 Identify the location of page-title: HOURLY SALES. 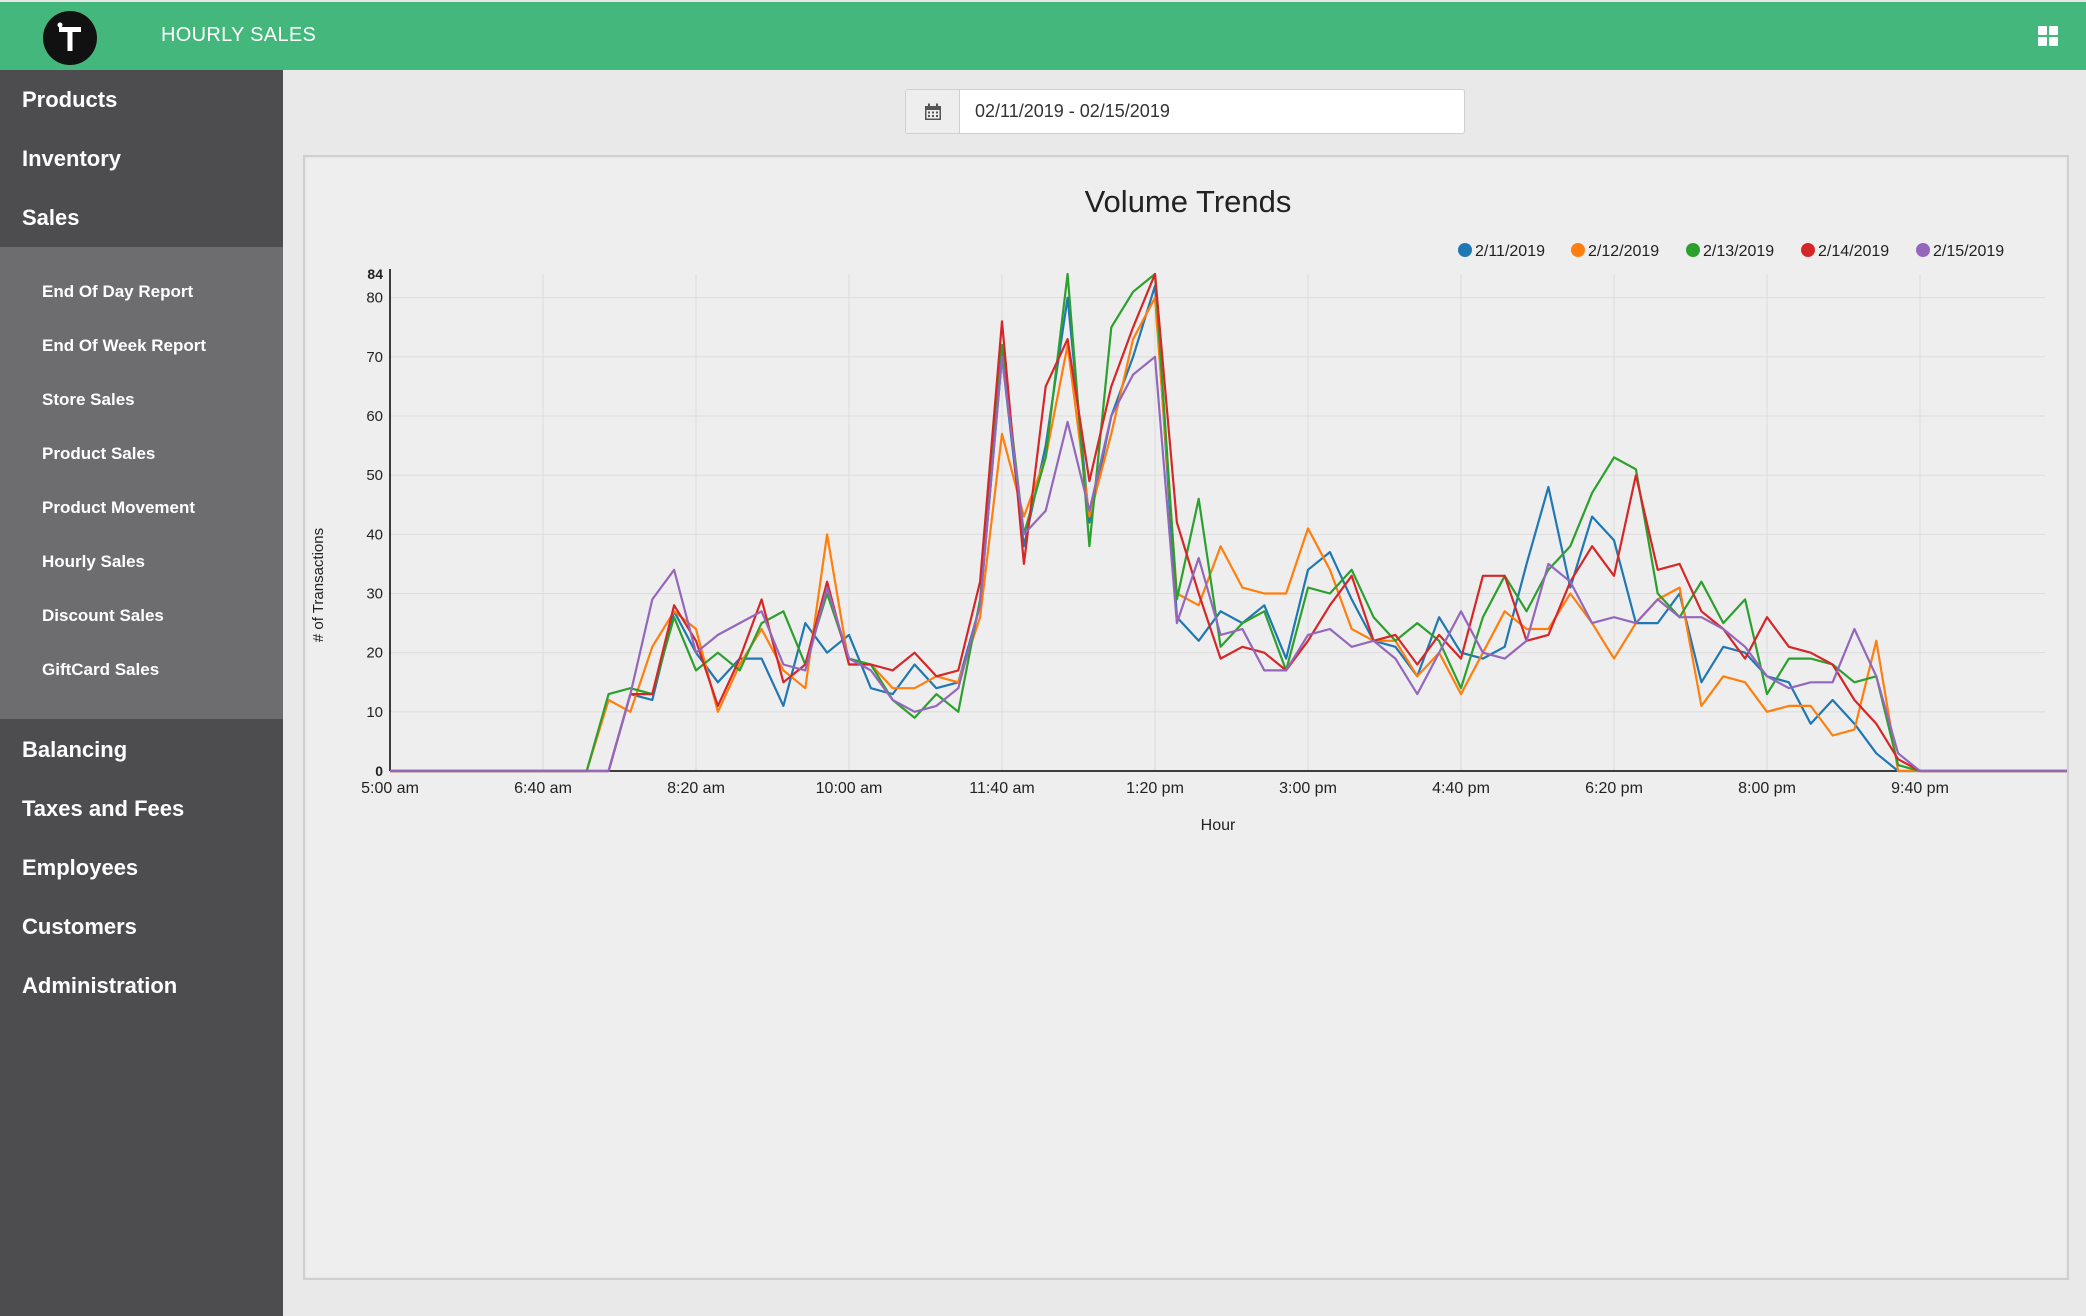
(239, 35).